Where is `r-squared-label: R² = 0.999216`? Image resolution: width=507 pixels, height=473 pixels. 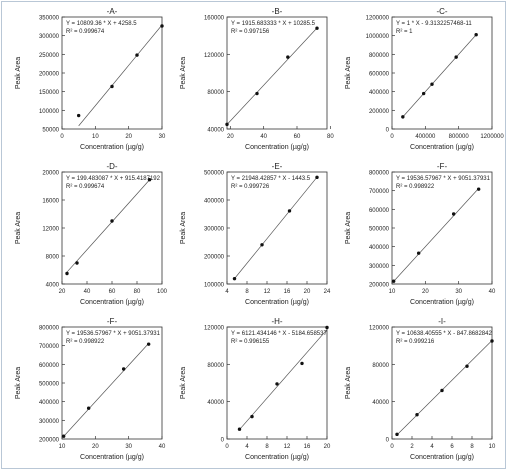
r-squared-label: R² = 0.999216 is located at coordinates (415, 342).